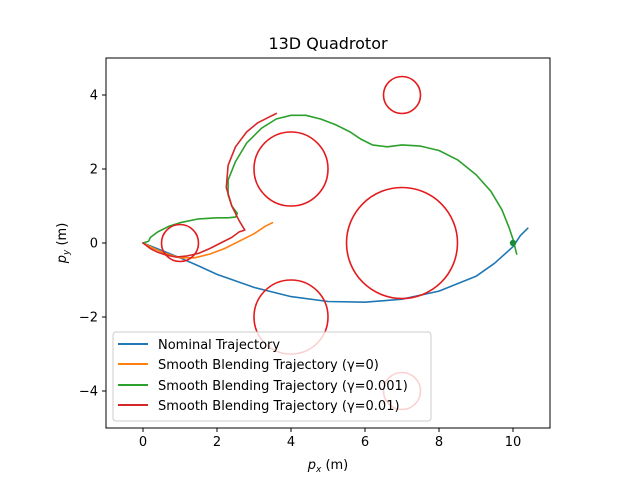 This screenshot has height=480, width=640. Describe the element at coordinates (365, 442) in the screenshot. I see `x-tick-label: 6` at that location.